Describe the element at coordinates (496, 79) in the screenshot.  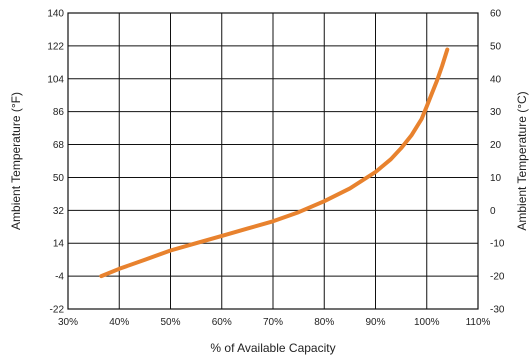
I see `y-tick-label-right: 40` at that location.